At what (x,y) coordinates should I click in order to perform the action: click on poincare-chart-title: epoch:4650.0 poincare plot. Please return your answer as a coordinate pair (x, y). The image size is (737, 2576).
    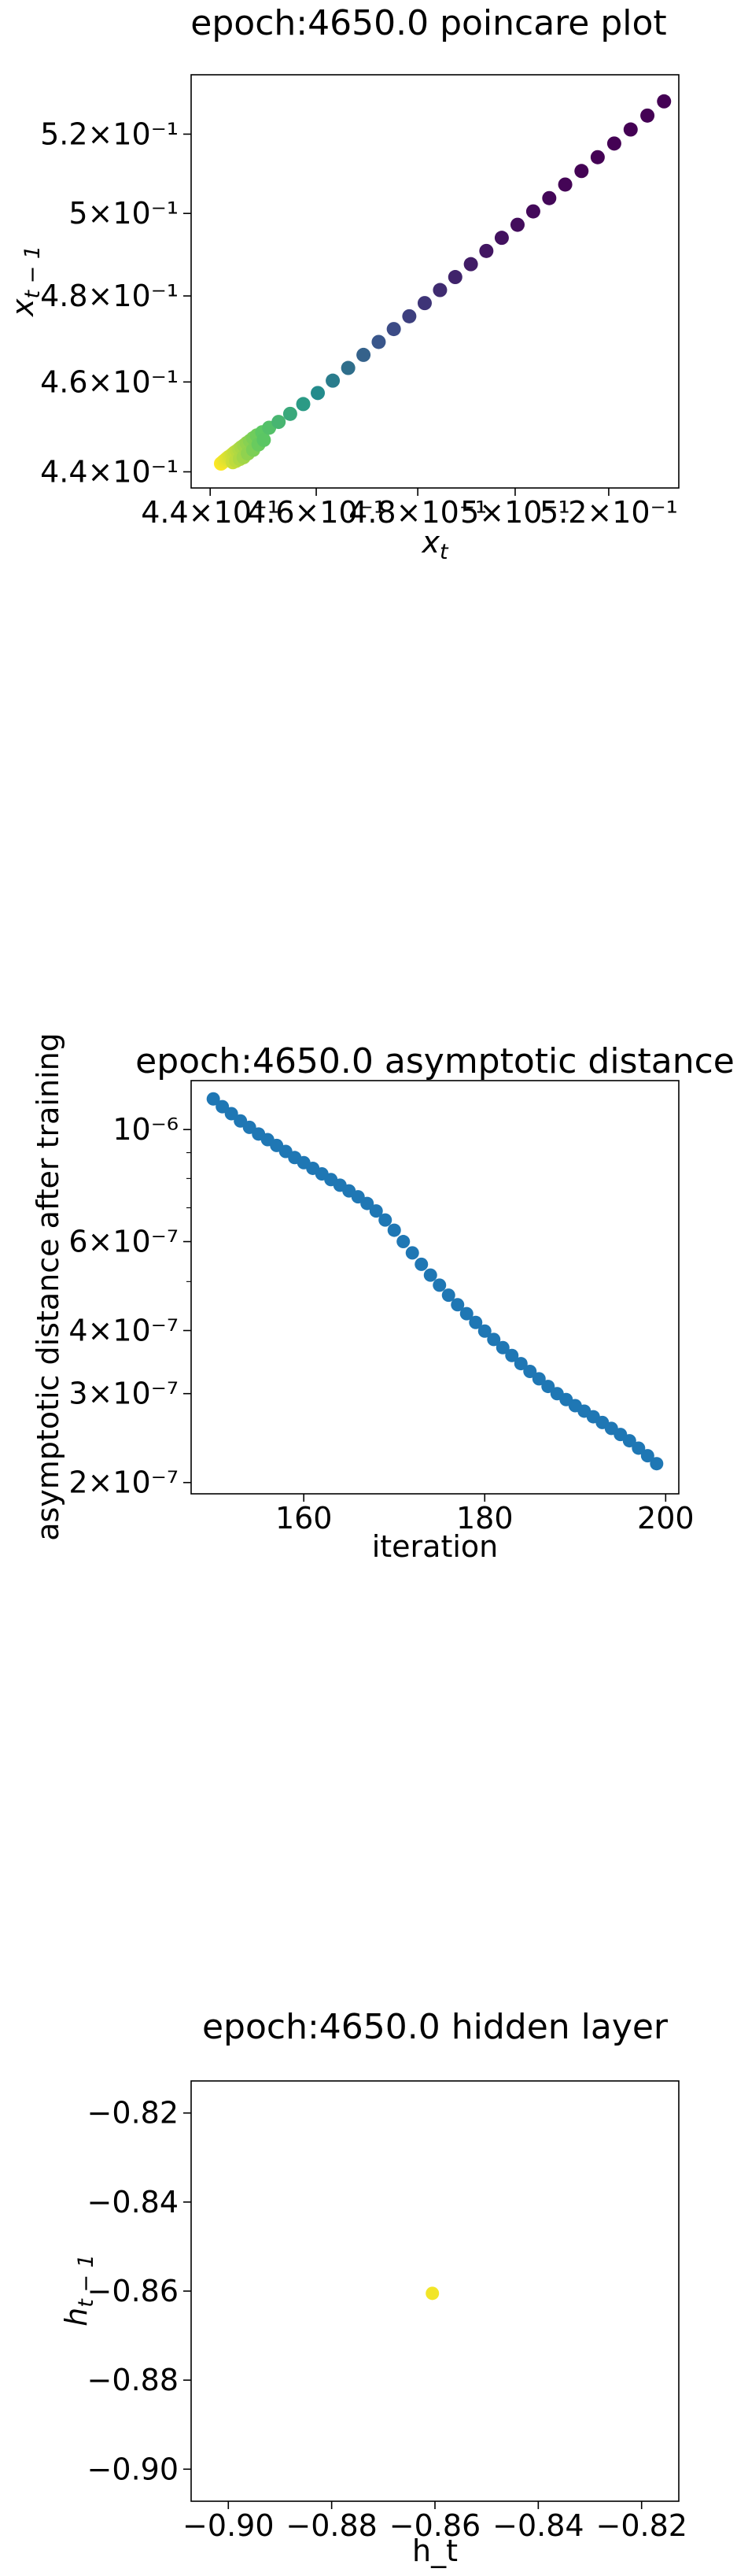
    Looking at the image, I should click on (428, 23).